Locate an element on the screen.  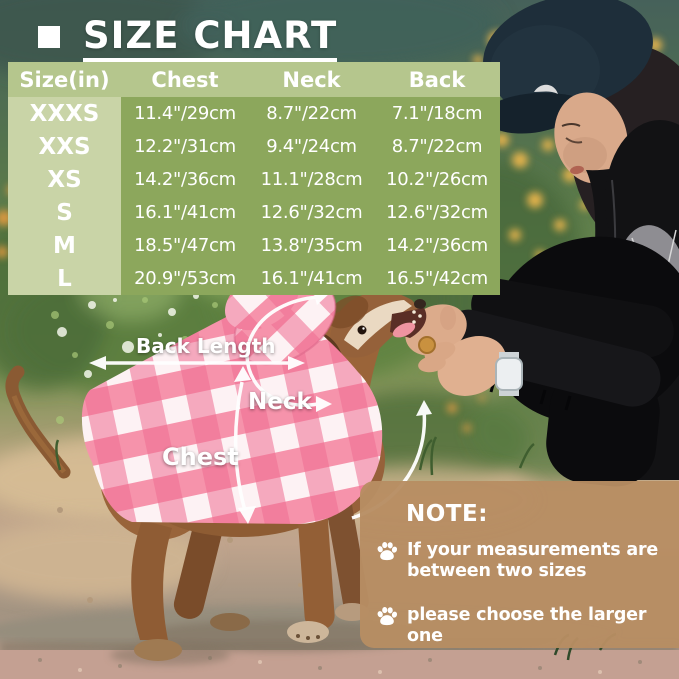
title-square-icon is located at coordinates (49, 37).